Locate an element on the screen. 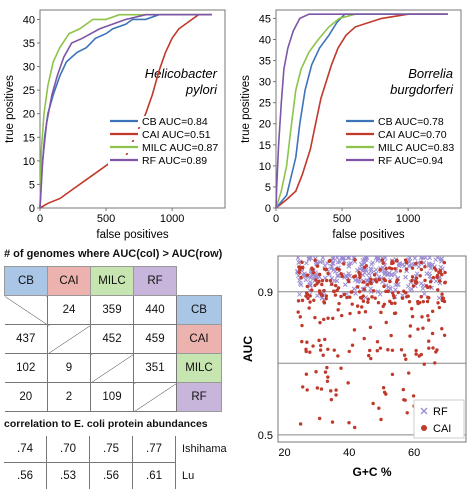 This screenshot has height=500, width=474. series-line-milc is located at coordinates (125, 111).